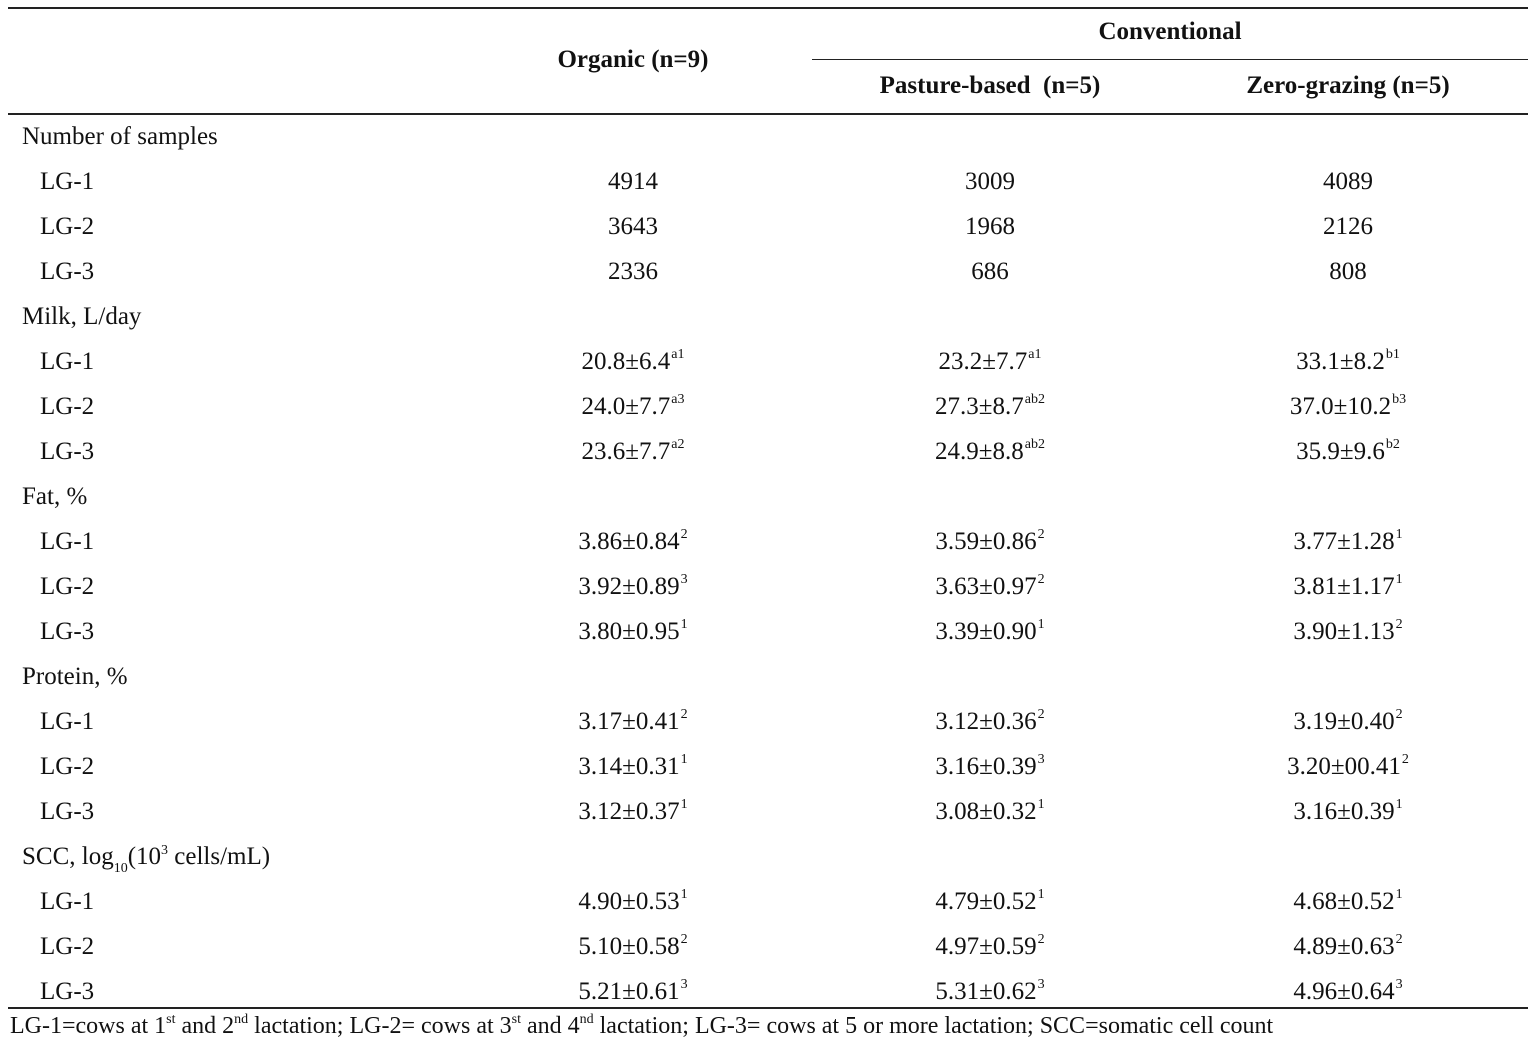 This screenshot has width=1538, height=1056. Describe the element at coordinates (633, 454) in the screenshot. I see `table-cell: 23.6±7.7a2` at that location.